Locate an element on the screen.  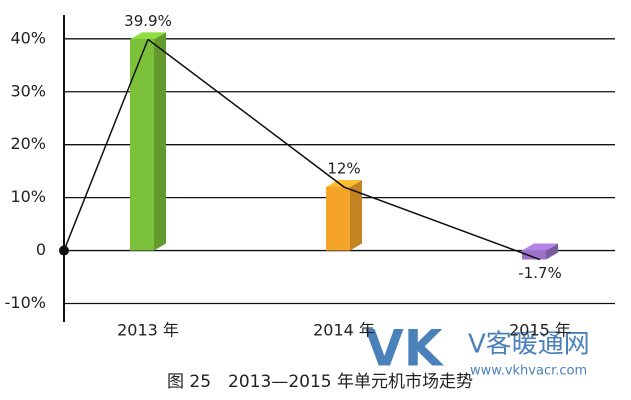
watermark-url: www.vkhvacr.com is located at coordinates (528, 371).